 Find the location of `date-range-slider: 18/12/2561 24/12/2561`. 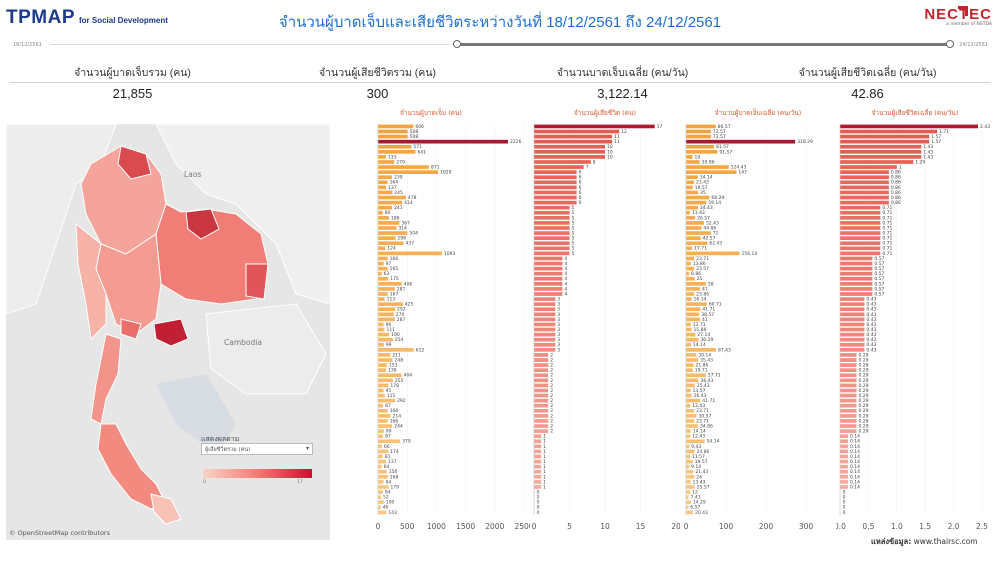

date-range-slider: 18/12/2561 24/12/2561 is located at coordinates (500, 45).